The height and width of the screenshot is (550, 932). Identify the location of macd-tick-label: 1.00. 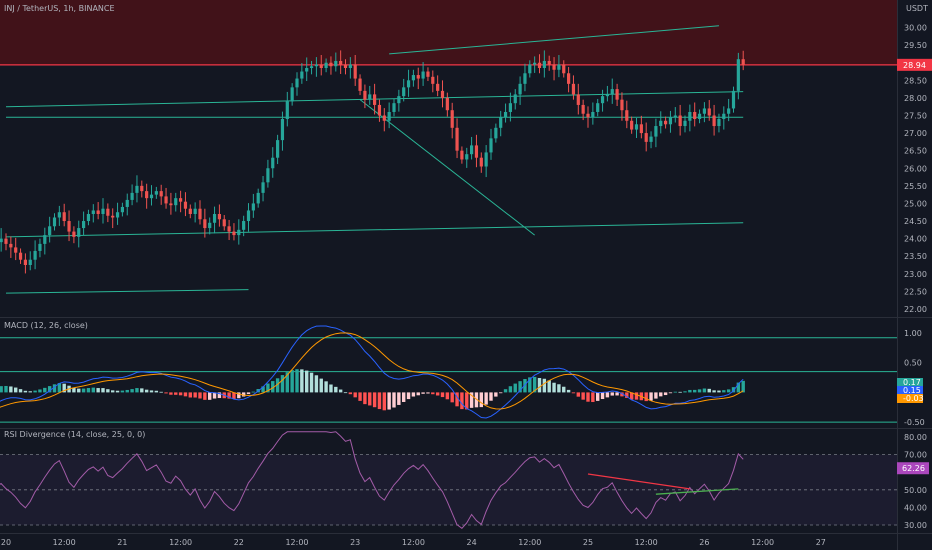
(913, 333).